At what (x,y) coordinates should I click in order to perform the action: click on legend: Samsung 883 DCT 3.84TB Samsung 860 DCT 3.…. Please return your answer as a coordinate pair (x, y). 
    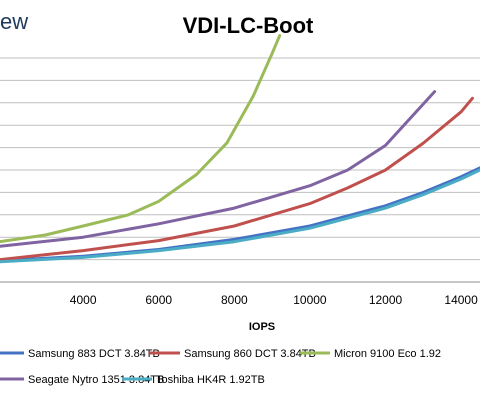
    Looking at the image, I should click on (220, 367).